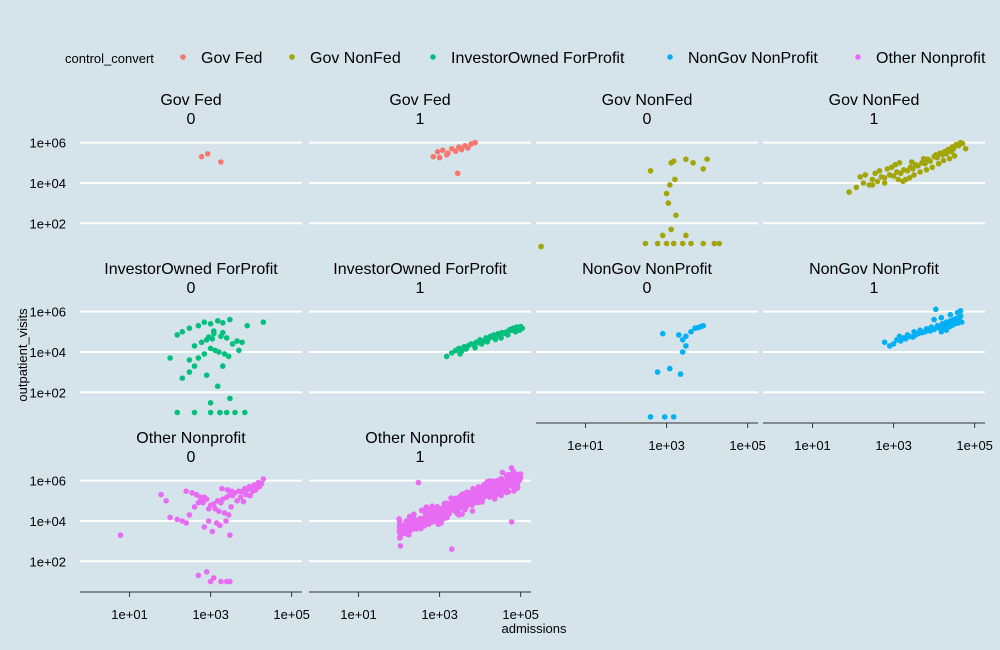 This screenshot has height=650, width=1000. I want to click on y-axis-title: outpatient_visits, so click(22, 355).